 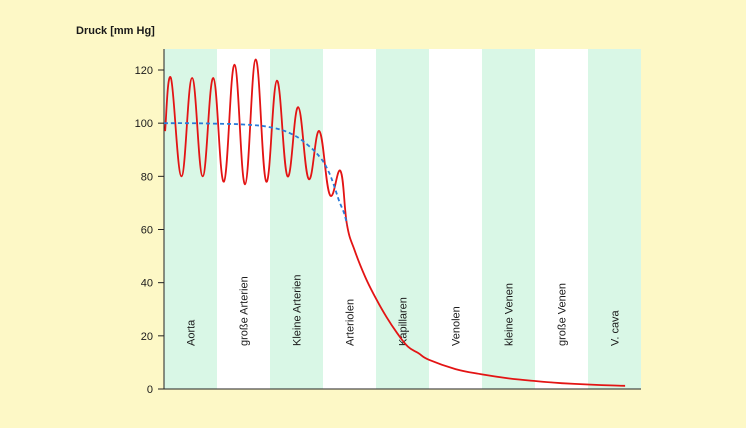 I want to click on mean-pressure-curve, so click(x=255, y=173).